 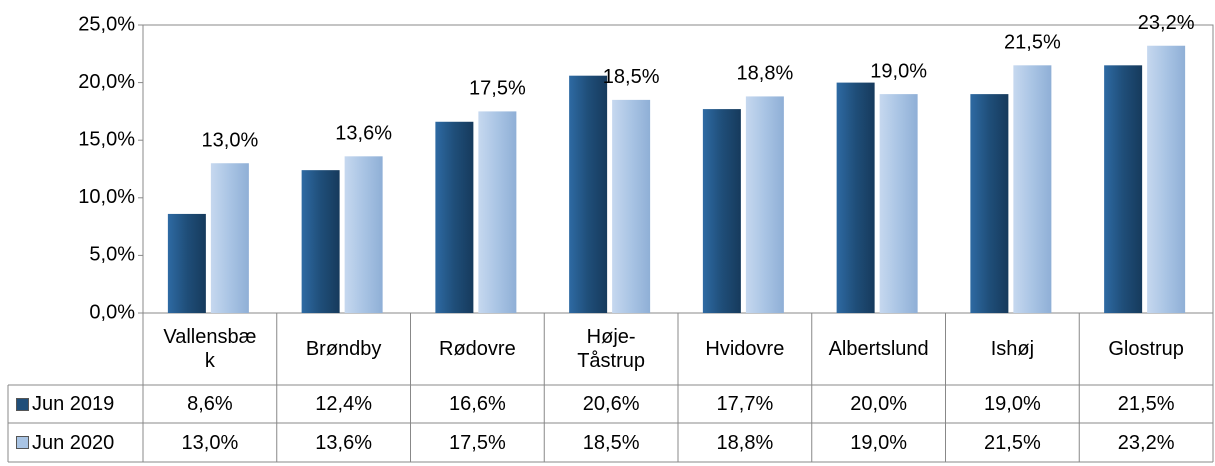 I want to click on cell-text: 8,6%, so click(x=210, y=404).